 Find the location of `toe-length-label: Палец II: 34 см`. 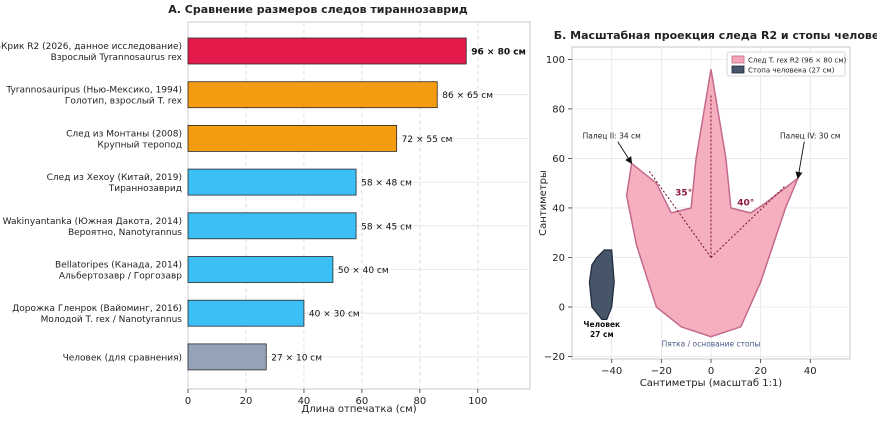

toe-length-label: Палец II: 34 см is located at coordinates (612, 136).